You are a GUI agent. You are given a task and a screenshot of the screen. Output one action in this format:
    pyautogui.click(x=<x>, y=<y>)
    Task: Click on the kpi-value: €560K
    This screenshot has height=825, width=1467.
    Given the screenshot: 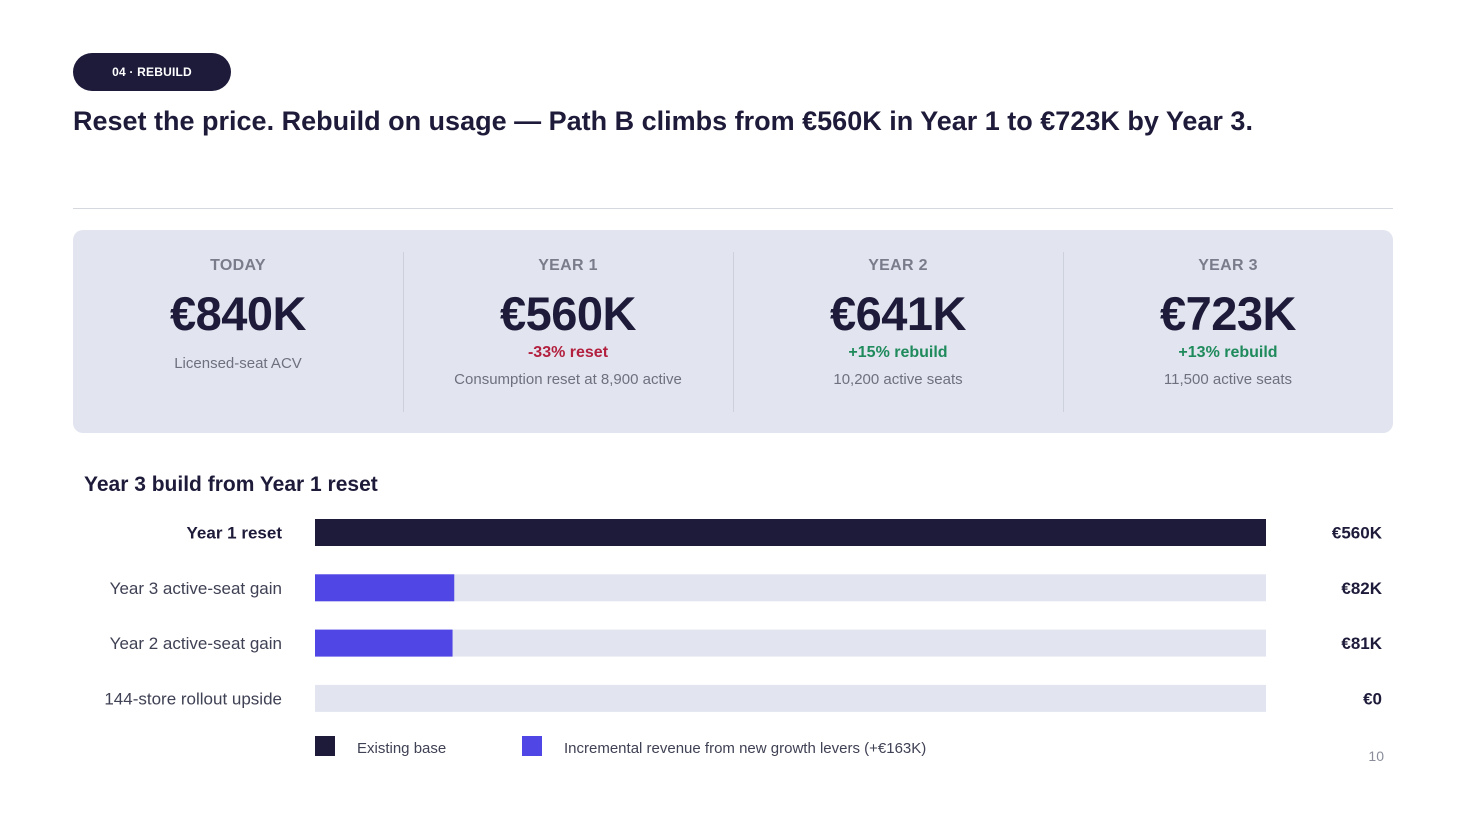 What is the action you would take?
    pyautogui.click(x=568, y=313)
    